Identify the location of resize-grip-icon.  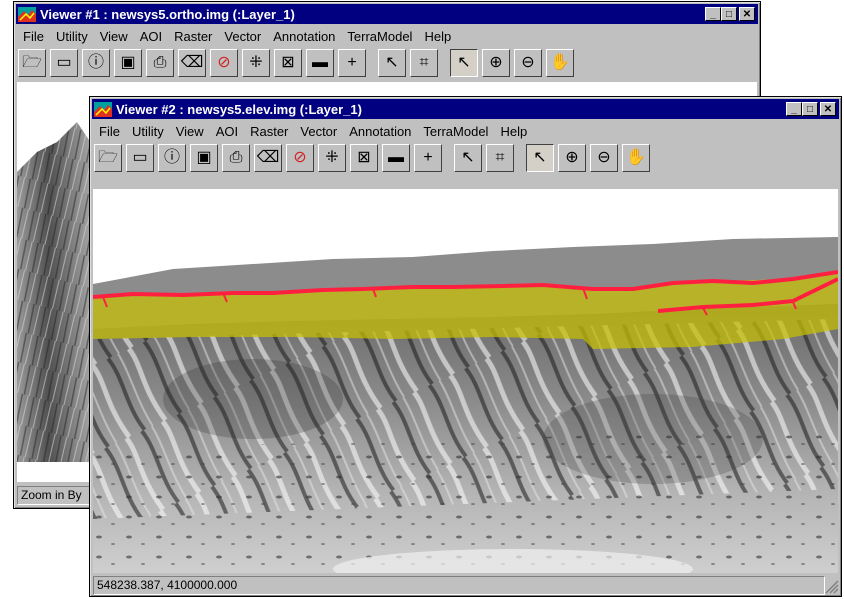
(832, 587).